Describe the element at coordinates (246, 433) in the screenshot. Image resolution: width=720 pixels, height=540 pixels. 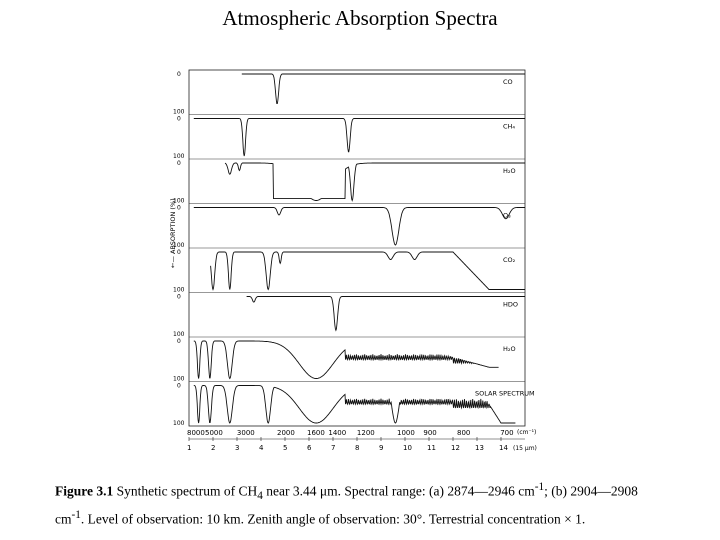
I see `wavenumber-tick-label: 3000` at that location.